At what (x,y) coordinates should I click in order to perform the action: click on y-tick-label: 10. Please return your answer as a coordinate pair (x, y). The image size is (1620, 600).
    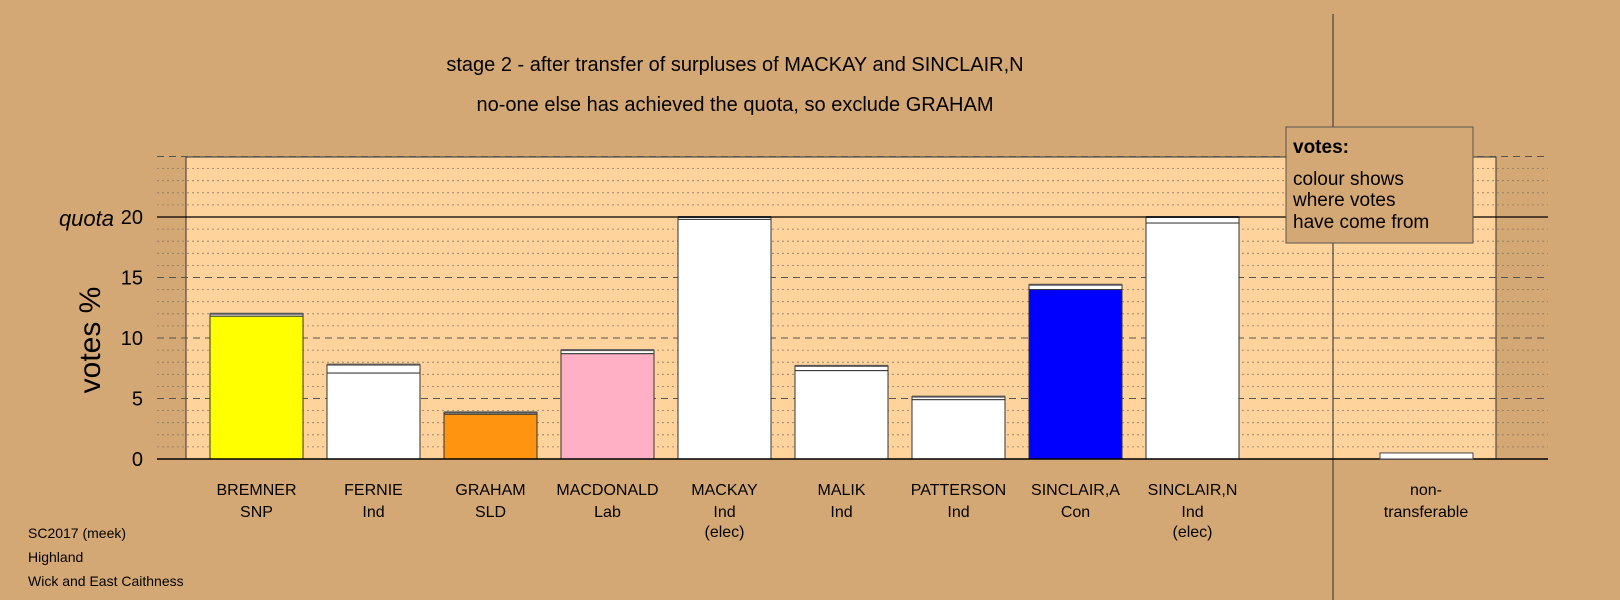
    Looking at the image, I should click on (132, 339).